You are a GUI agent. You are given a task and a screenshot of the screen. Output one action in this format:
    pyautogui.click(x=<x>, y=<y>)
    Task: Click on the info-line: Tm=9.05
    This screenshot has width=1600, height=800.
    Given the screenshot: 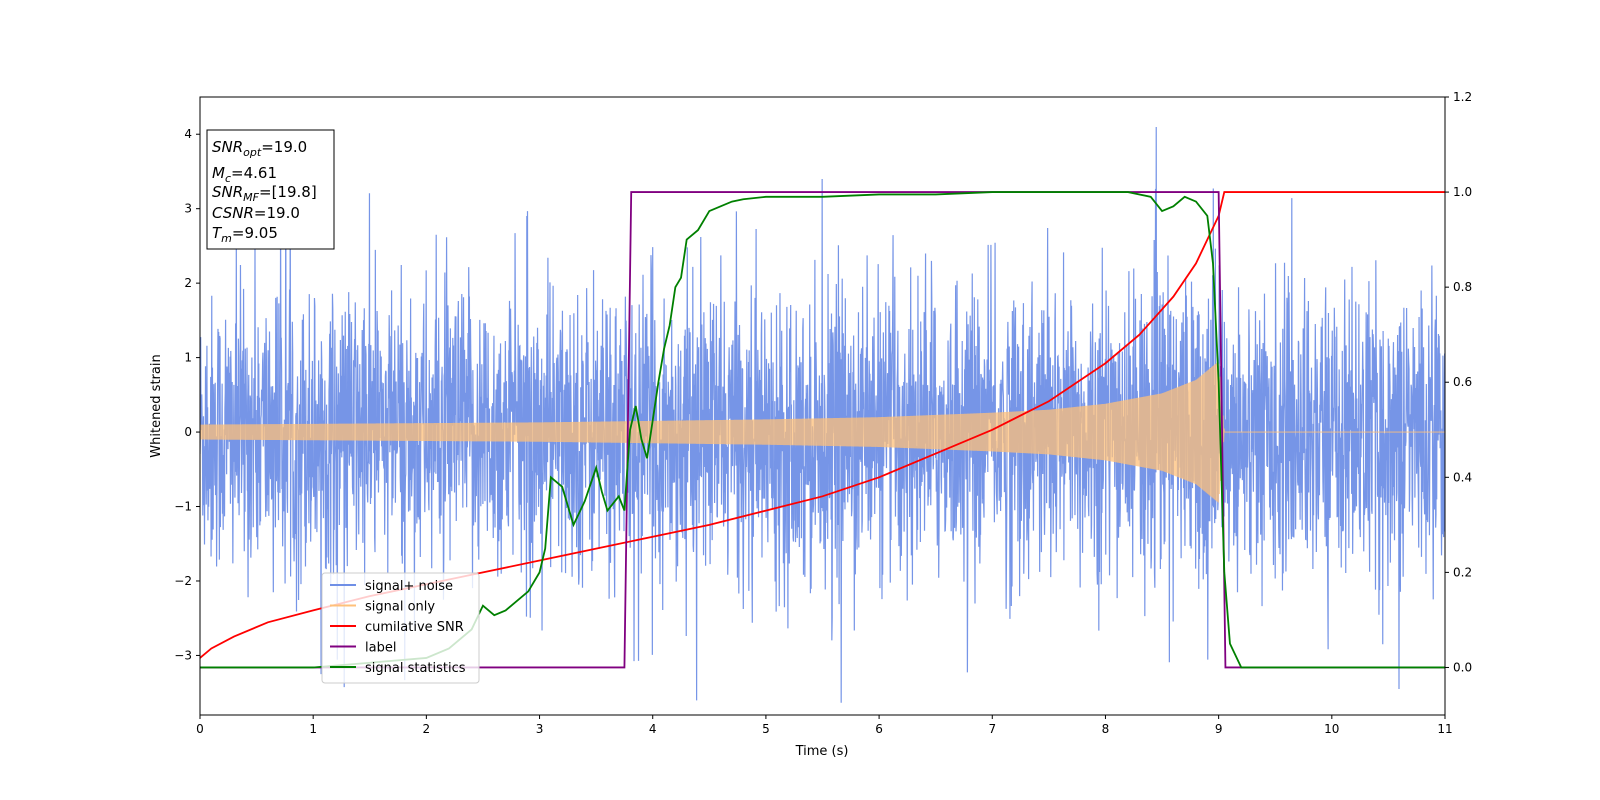 What is the action you would take?
    pyautogui.click(x=245, y=234)
    